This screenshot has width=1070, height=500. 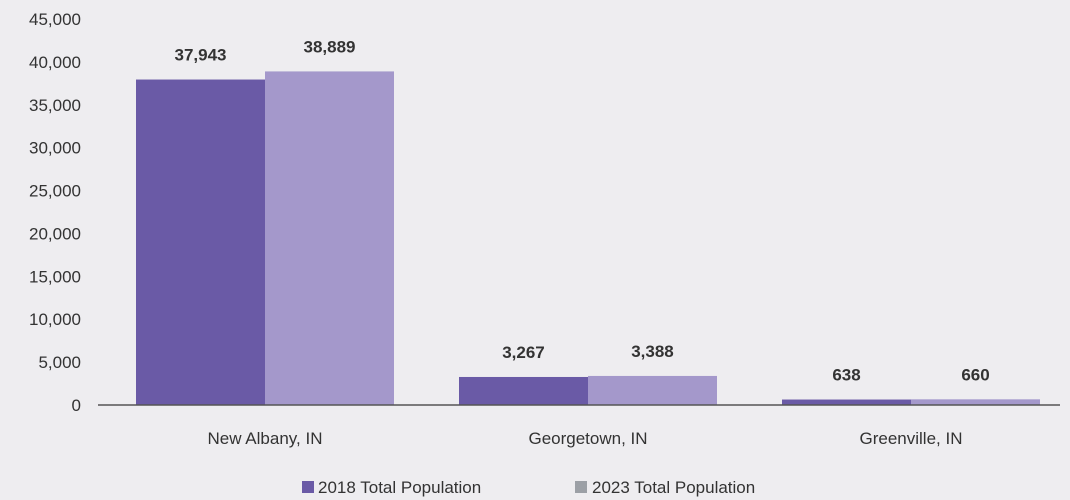 What do you see at coordinates (59, 362) in the screenshot?
I see `y-tick-label: 5,000` at bounding box center [59, 362].